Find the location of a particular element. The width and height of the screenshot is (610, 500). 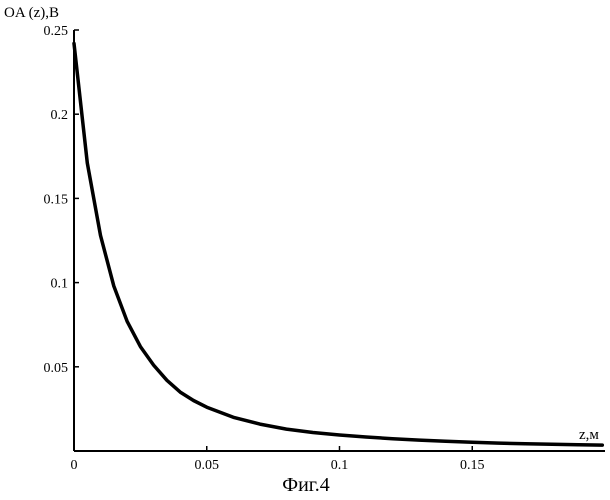

y-axis-label: OA (z),B is located at coordinates (31, 13).